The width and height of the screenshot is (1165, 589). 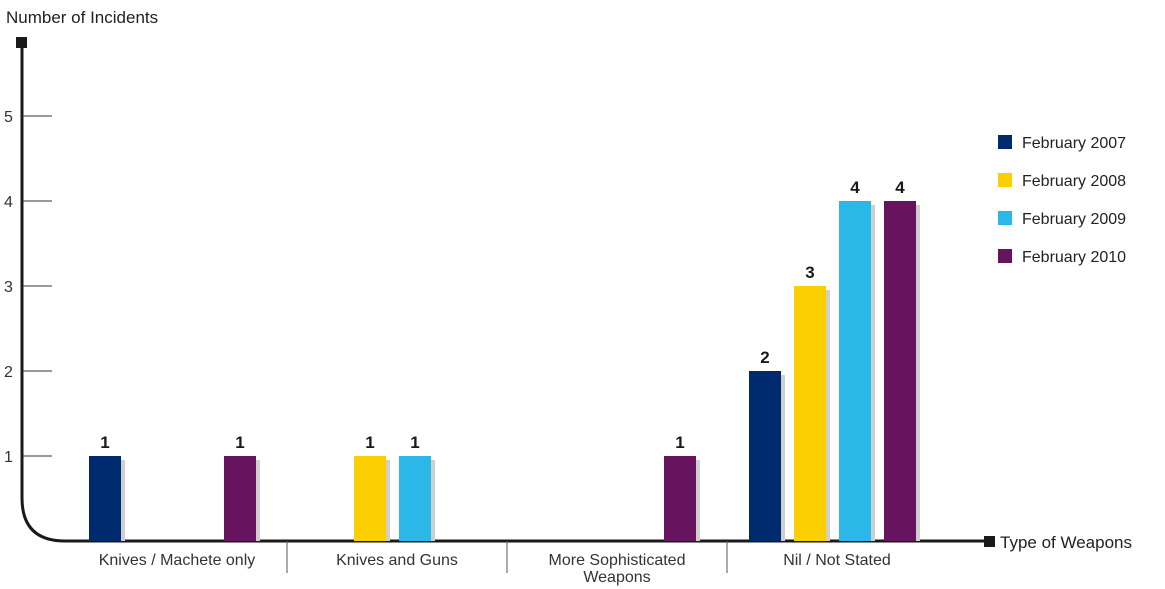 What do you see at coordinates (1066, 542) in the screenshot?
I see `x-axis-title: Type of Weapons` at bounding box center [1066, 542].